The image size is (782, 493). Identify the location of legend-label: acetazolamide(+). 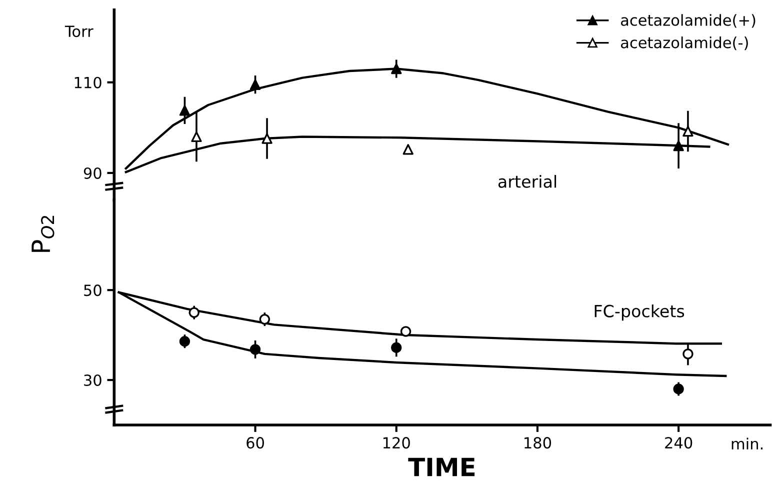
(688, 21).